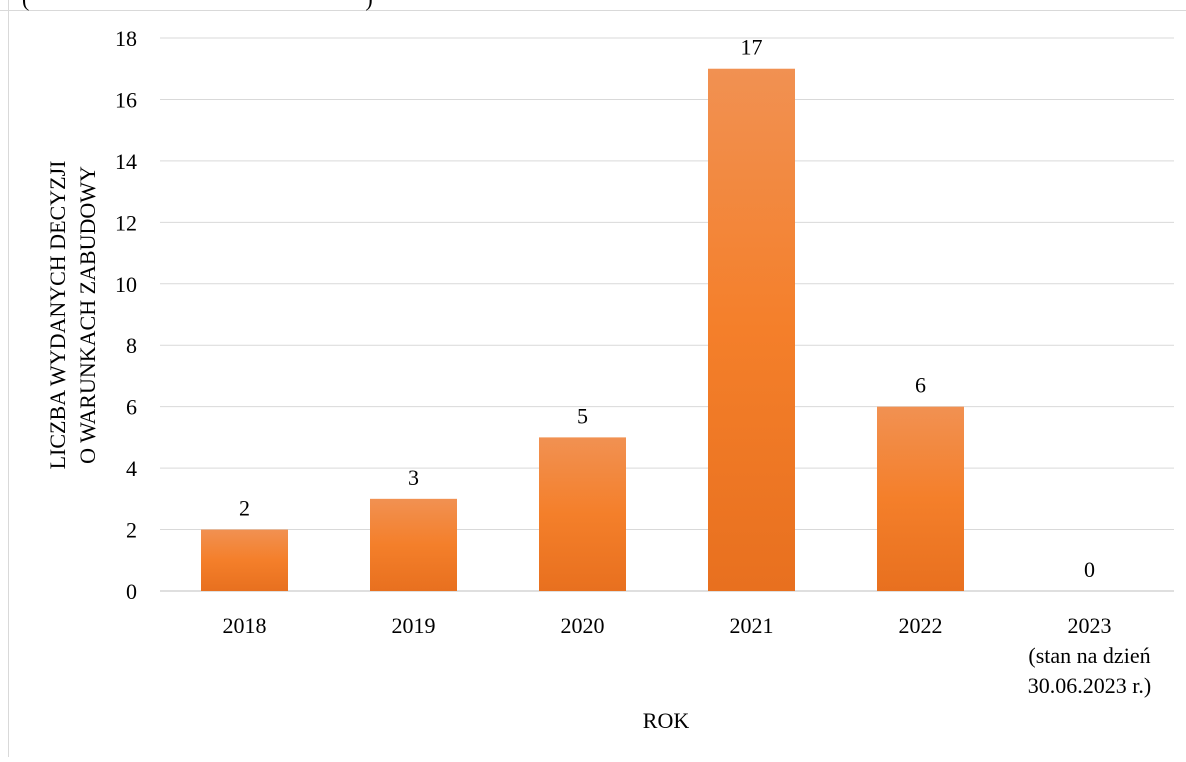 This screenshot has width=1186, height=762. I want to click on y-tick-label: 2, so click(131, 530).